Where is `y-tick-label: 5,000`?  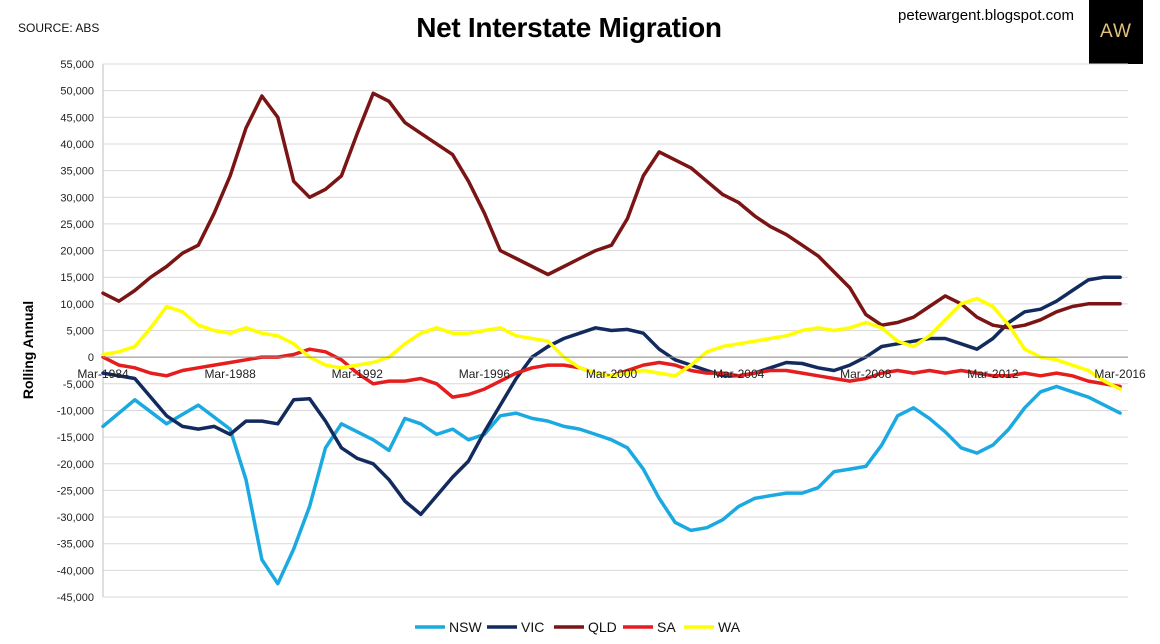 y-tick-label: 5,000 is located at coordinates (80, 332).